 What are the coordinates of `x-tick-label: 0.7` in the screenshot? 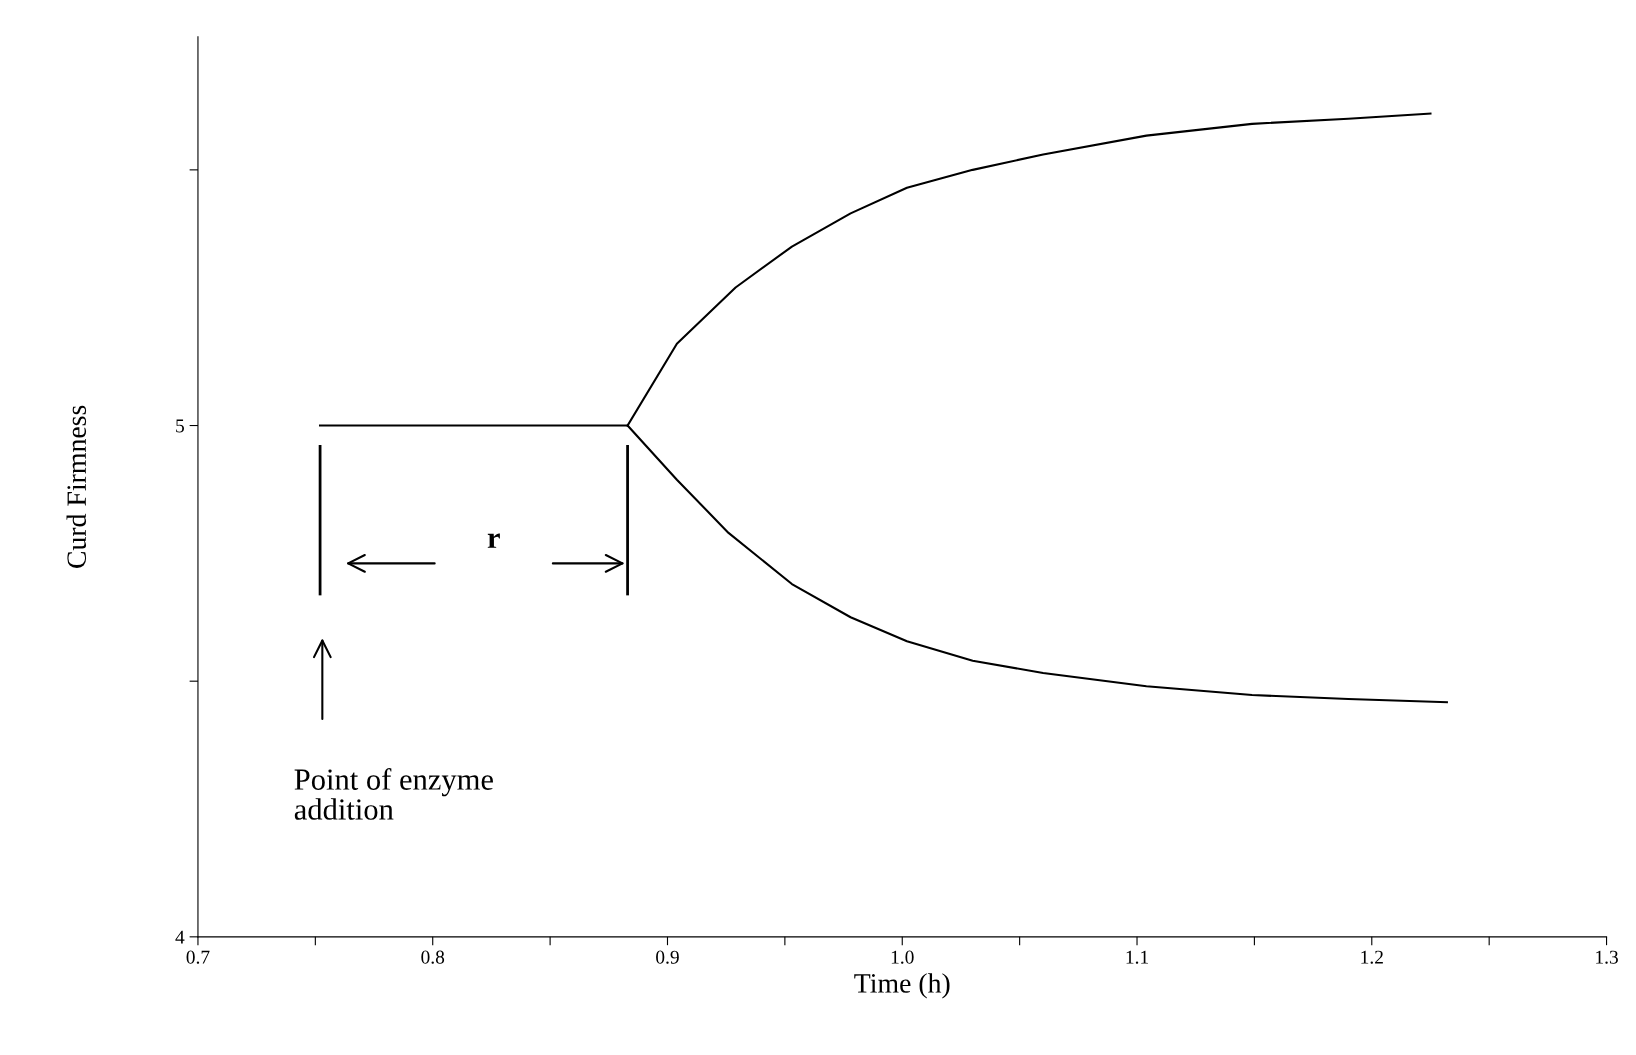 It's located at (198, 957).